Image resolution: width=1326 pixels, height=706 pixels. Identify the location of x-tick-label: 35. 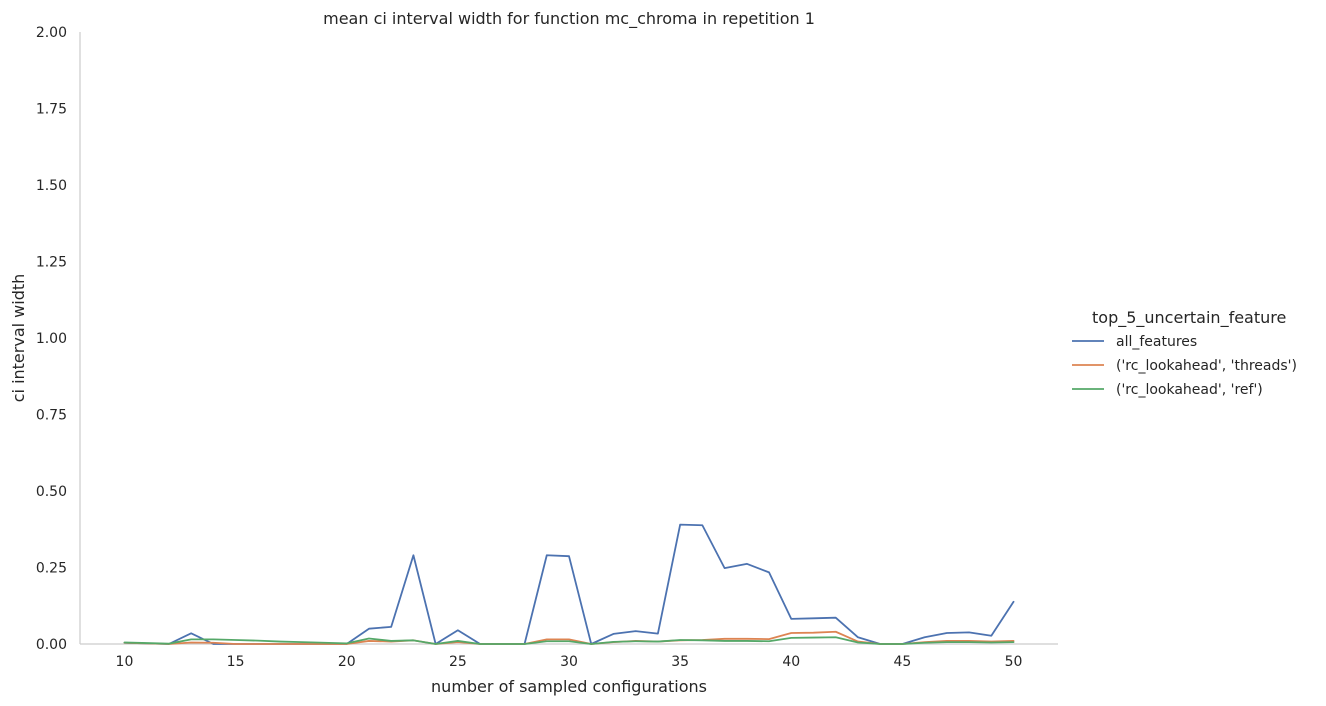
(680, 662).